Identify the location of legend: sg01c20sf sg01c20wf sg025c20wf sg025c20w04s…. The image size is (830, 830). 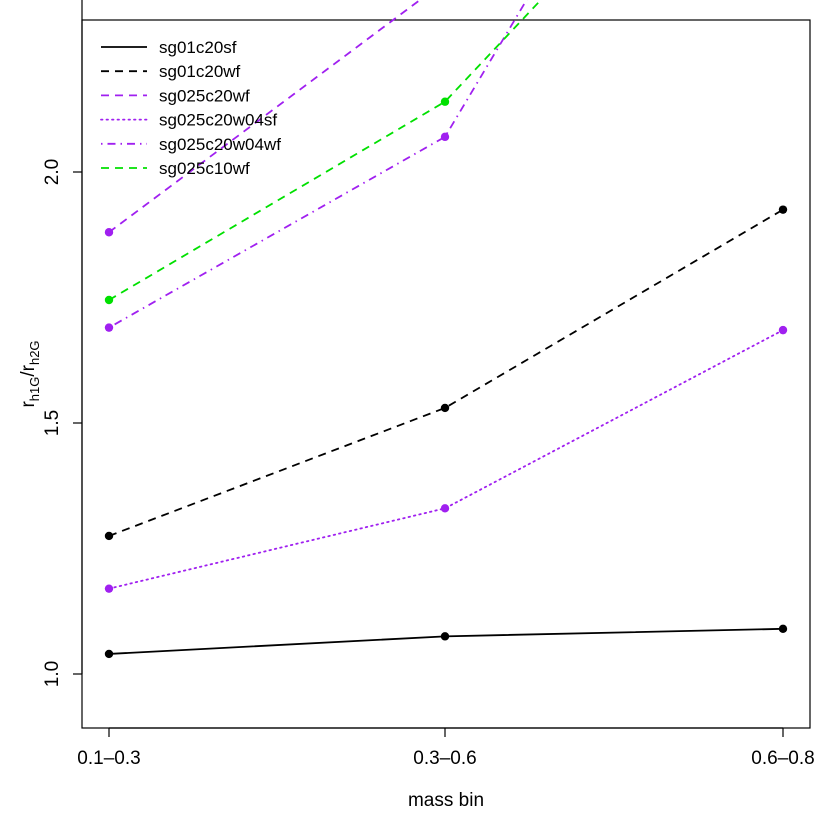
(190, 108).